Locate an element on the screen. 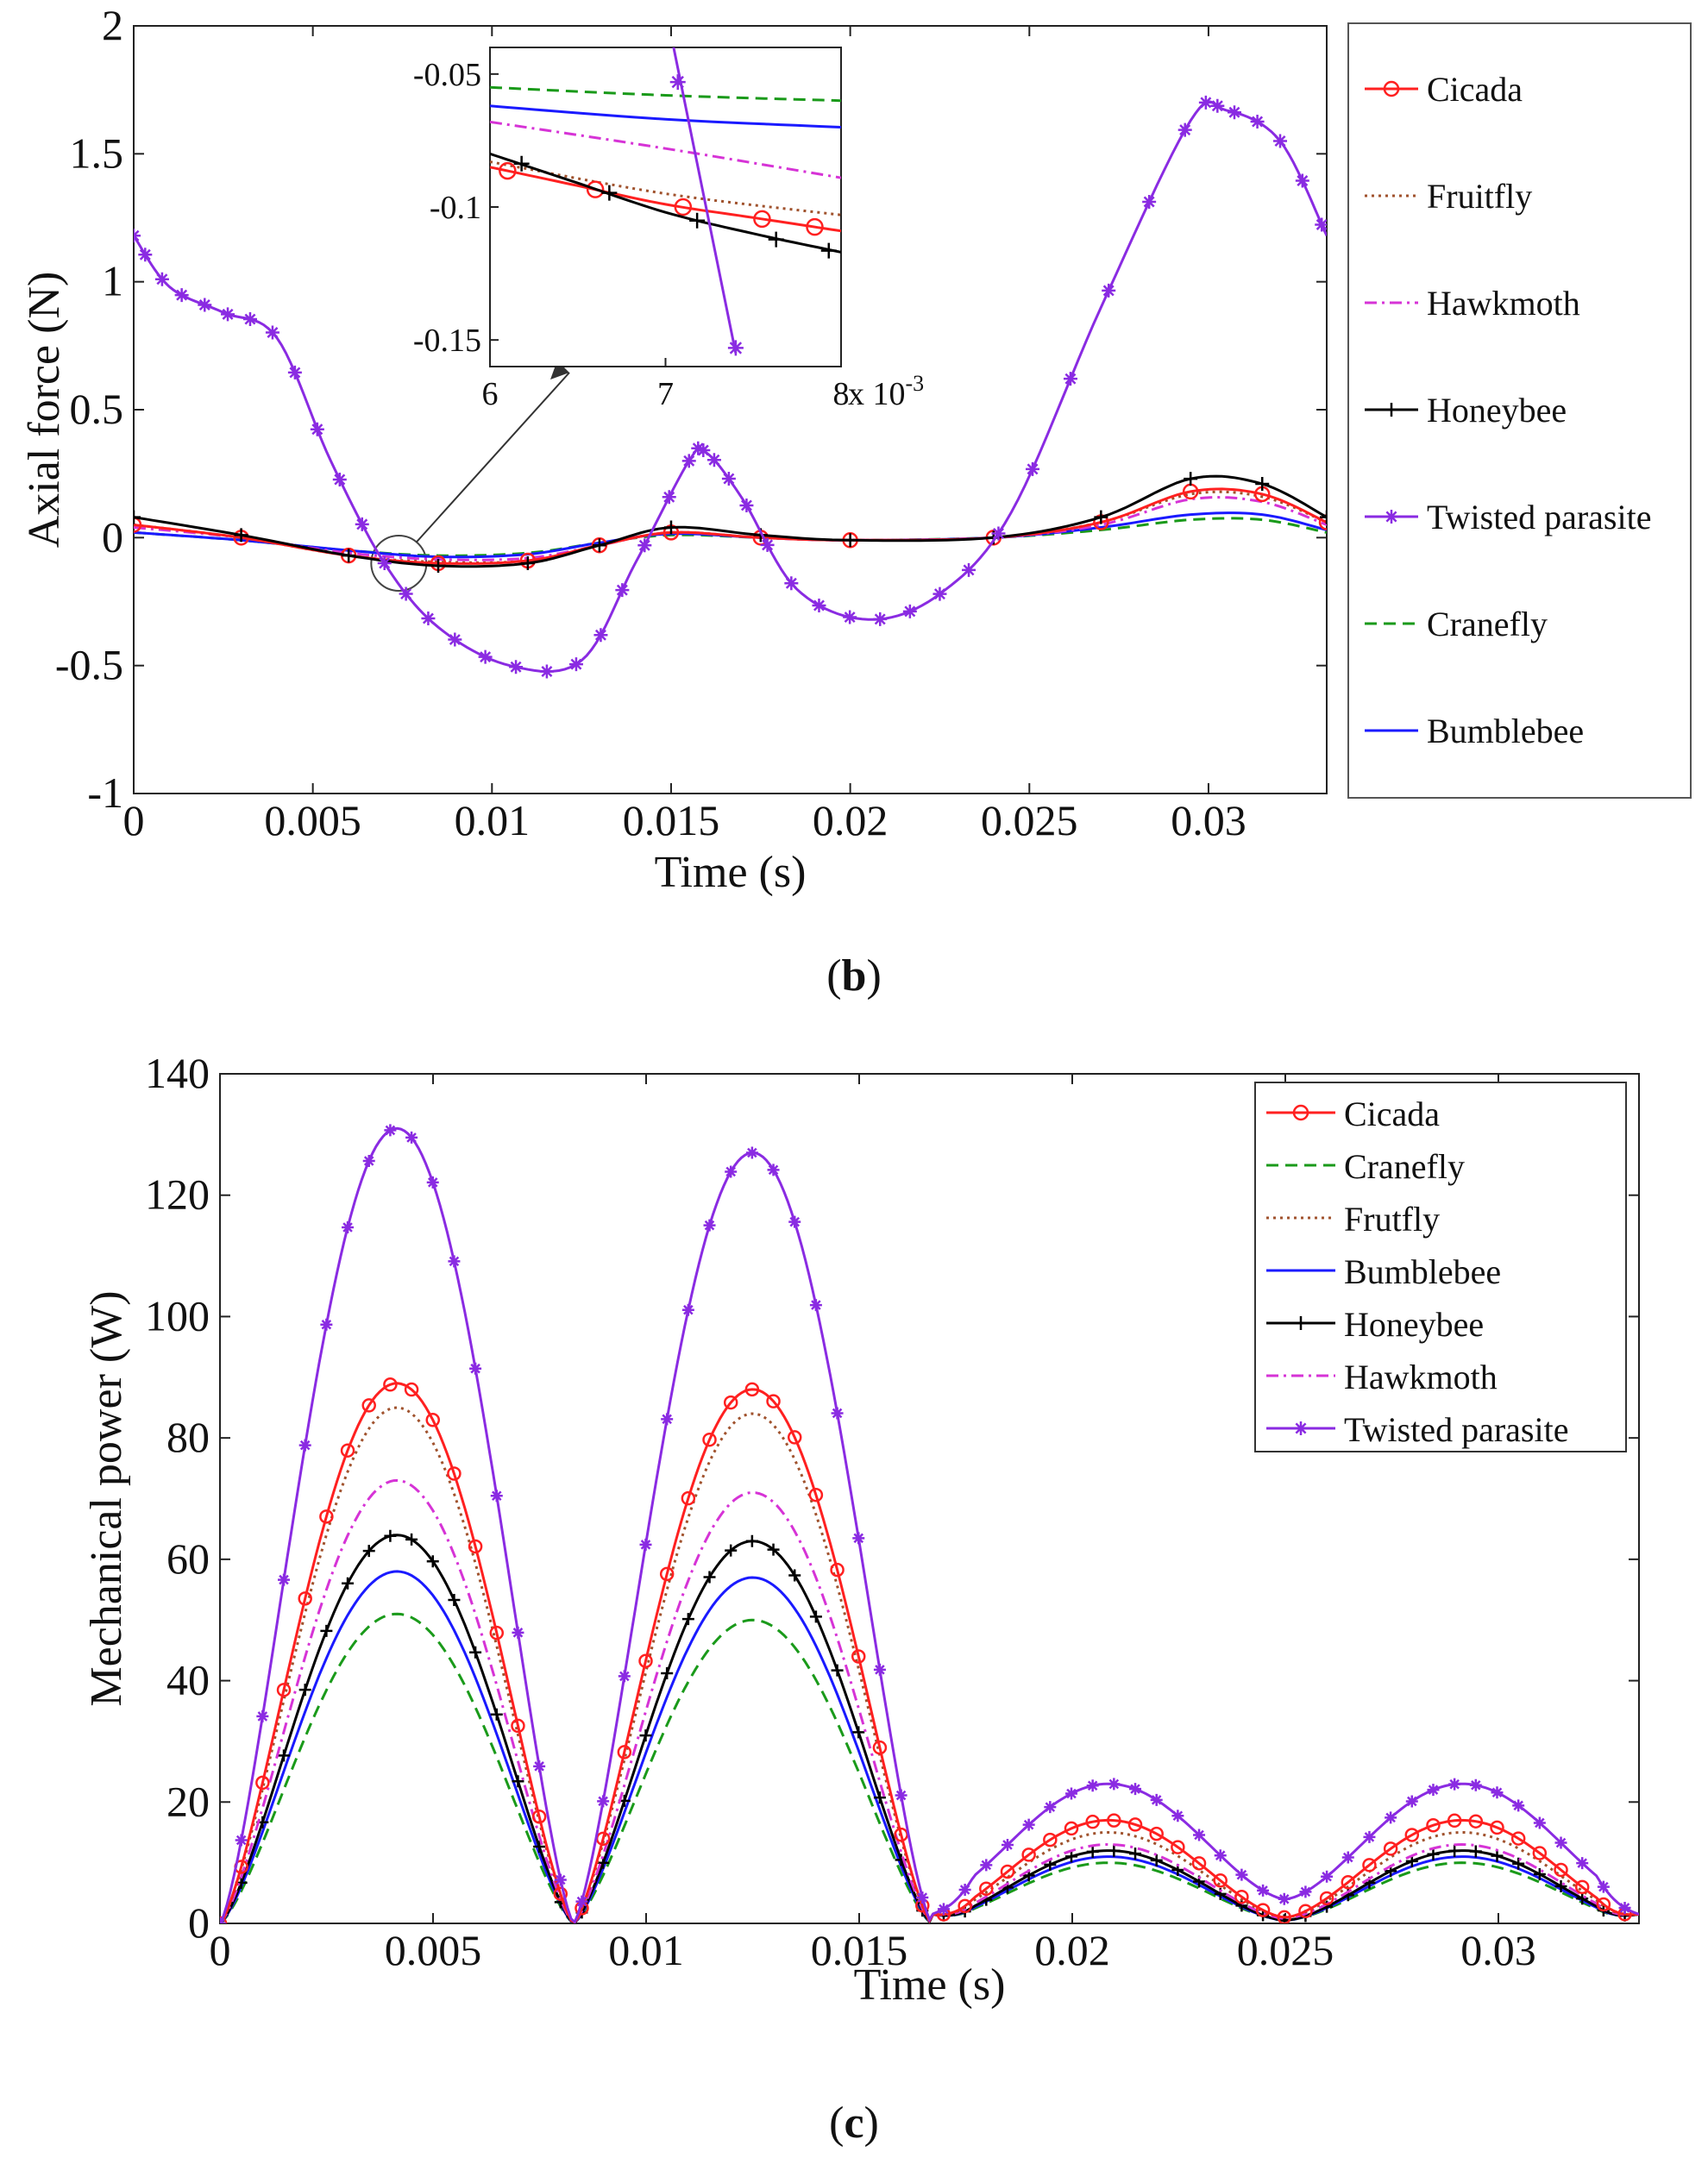 Image resolution: width=1708 pixels, height=2158 pixels. mechanical-power-legend-item-cranefly: Cranefly is located at coordinates (1365, 1166).